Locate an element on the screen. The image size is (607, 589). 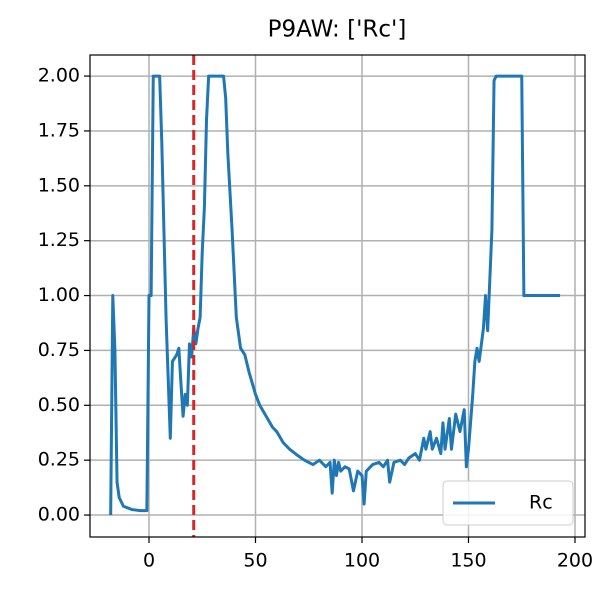
x-tick-label: 0 is located at coordinates (149, 561).